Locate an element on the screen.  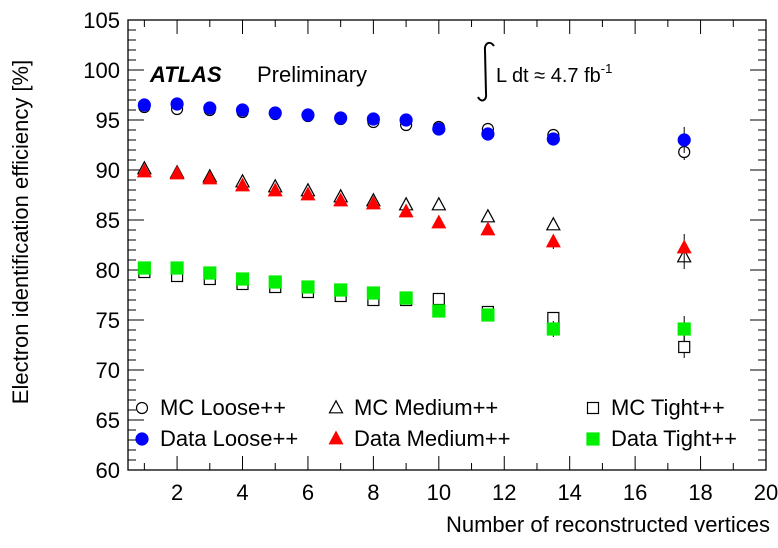
legend-entry: Data Medium++ is located at coordinates (419, 438).